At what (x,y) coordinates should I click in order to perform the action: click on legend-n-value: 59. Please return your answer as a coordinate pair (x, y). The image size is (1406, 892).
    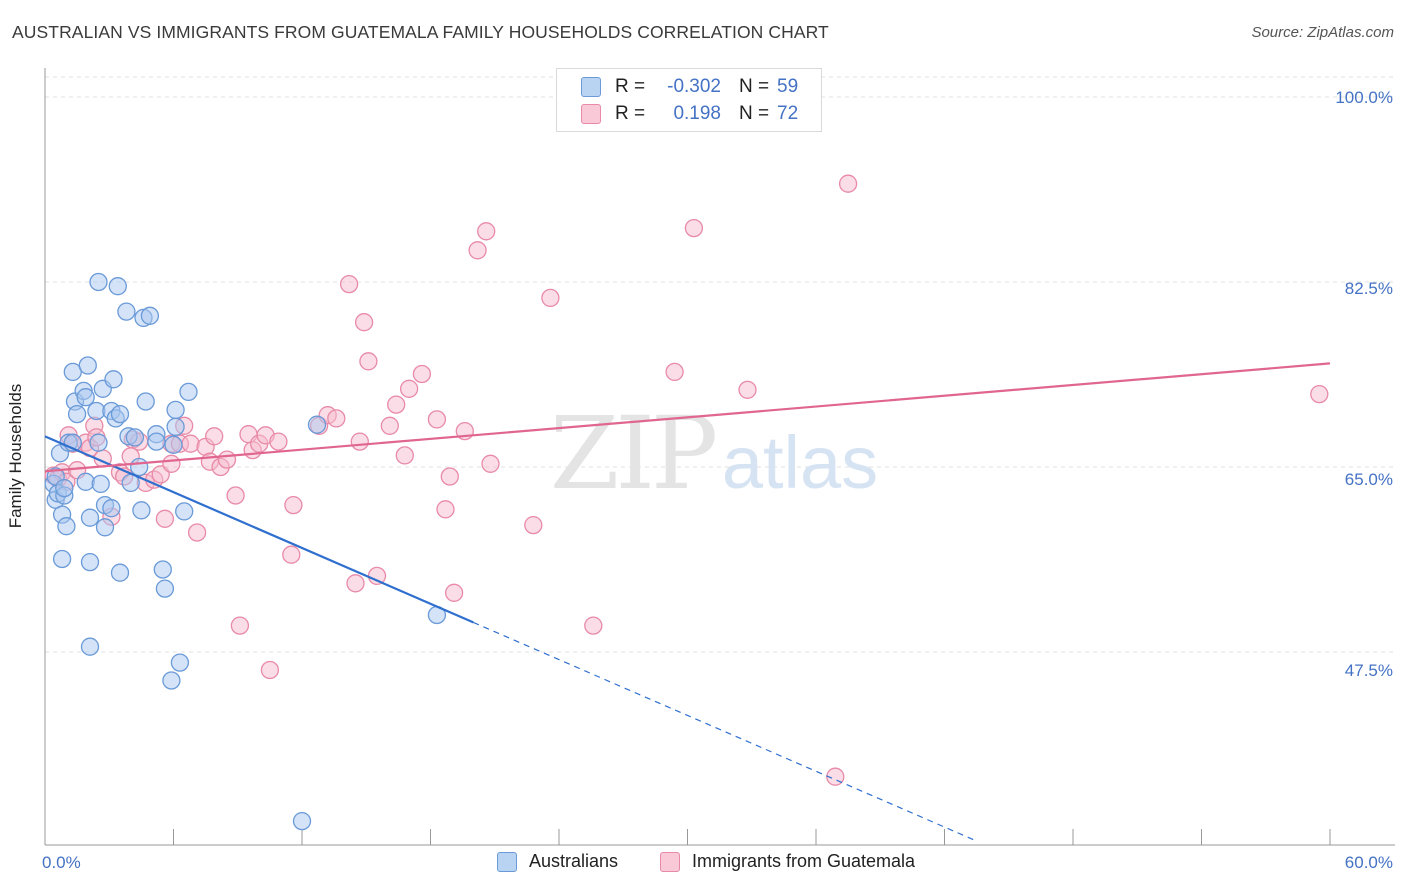
    Looking at the image, I should click on (788, 86).